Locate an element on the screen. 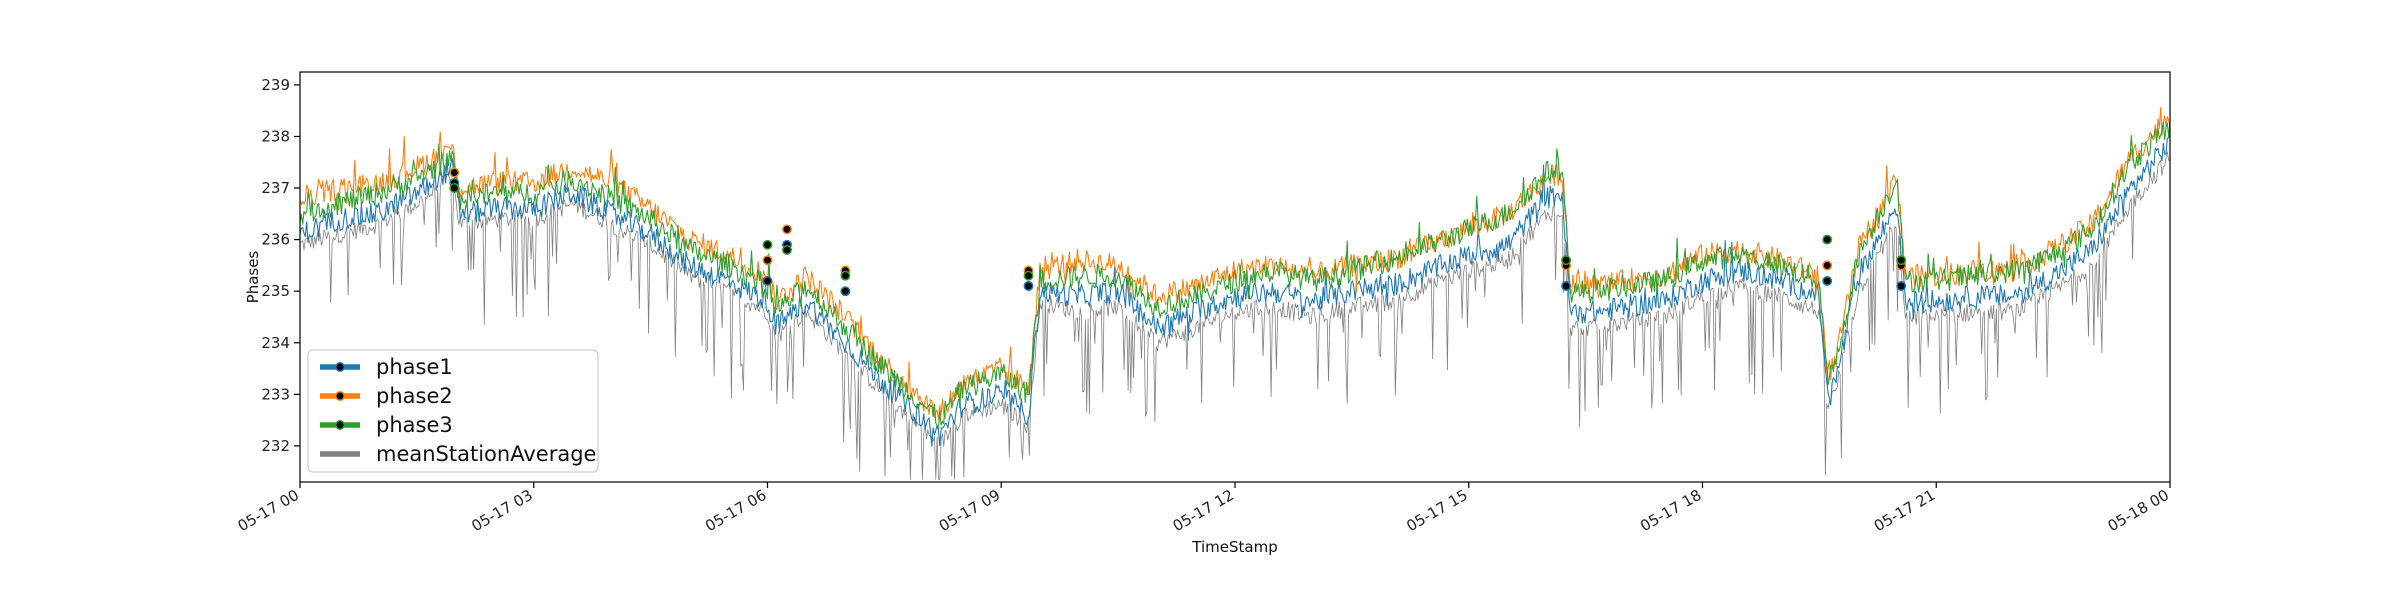 The width and height of the screenshot is (2400, 600). legend-label-phase2: phase2 is located at coordinates (414, 396).